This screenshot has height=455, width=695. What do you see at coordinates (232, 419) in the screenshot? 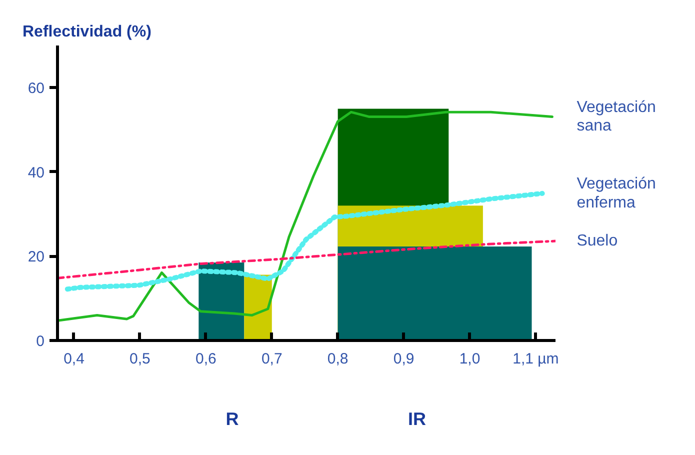
I see `text: R` at bounding box center [232, 419].